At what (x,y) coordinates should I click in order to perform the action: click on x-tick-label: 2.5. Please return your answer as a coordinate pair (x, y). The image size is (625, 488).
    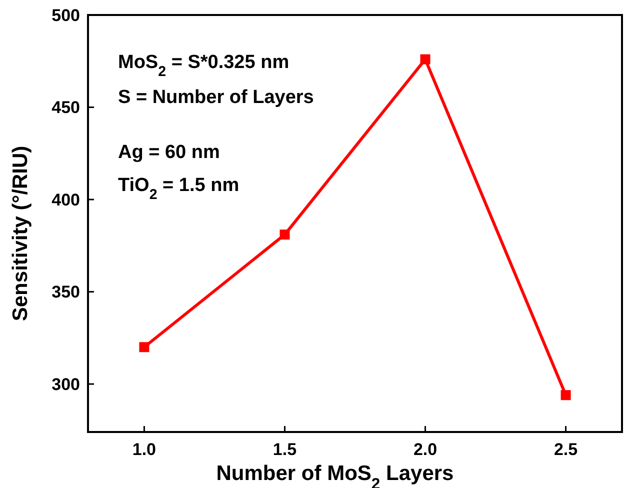
    Looking at the image, I should click on (566, 449).